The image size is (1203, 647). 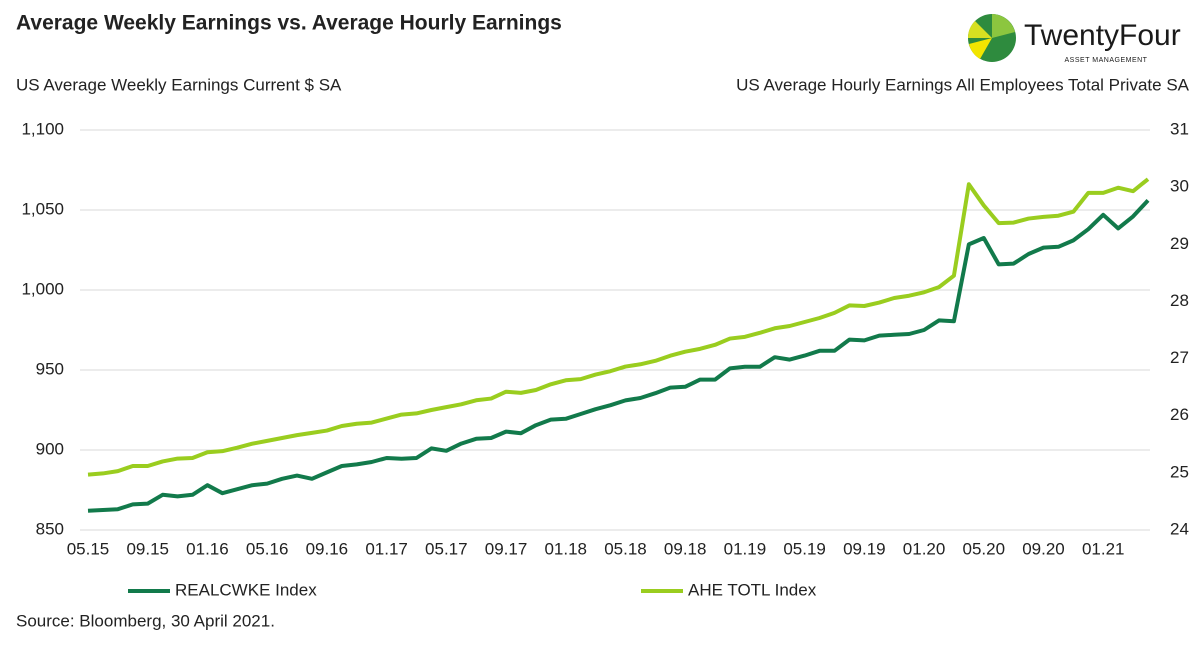 What do you see at coordinates (1179, 471) in the screenshot?
I see `y2-tick-label: 25` at bounding box center [1179, 471].